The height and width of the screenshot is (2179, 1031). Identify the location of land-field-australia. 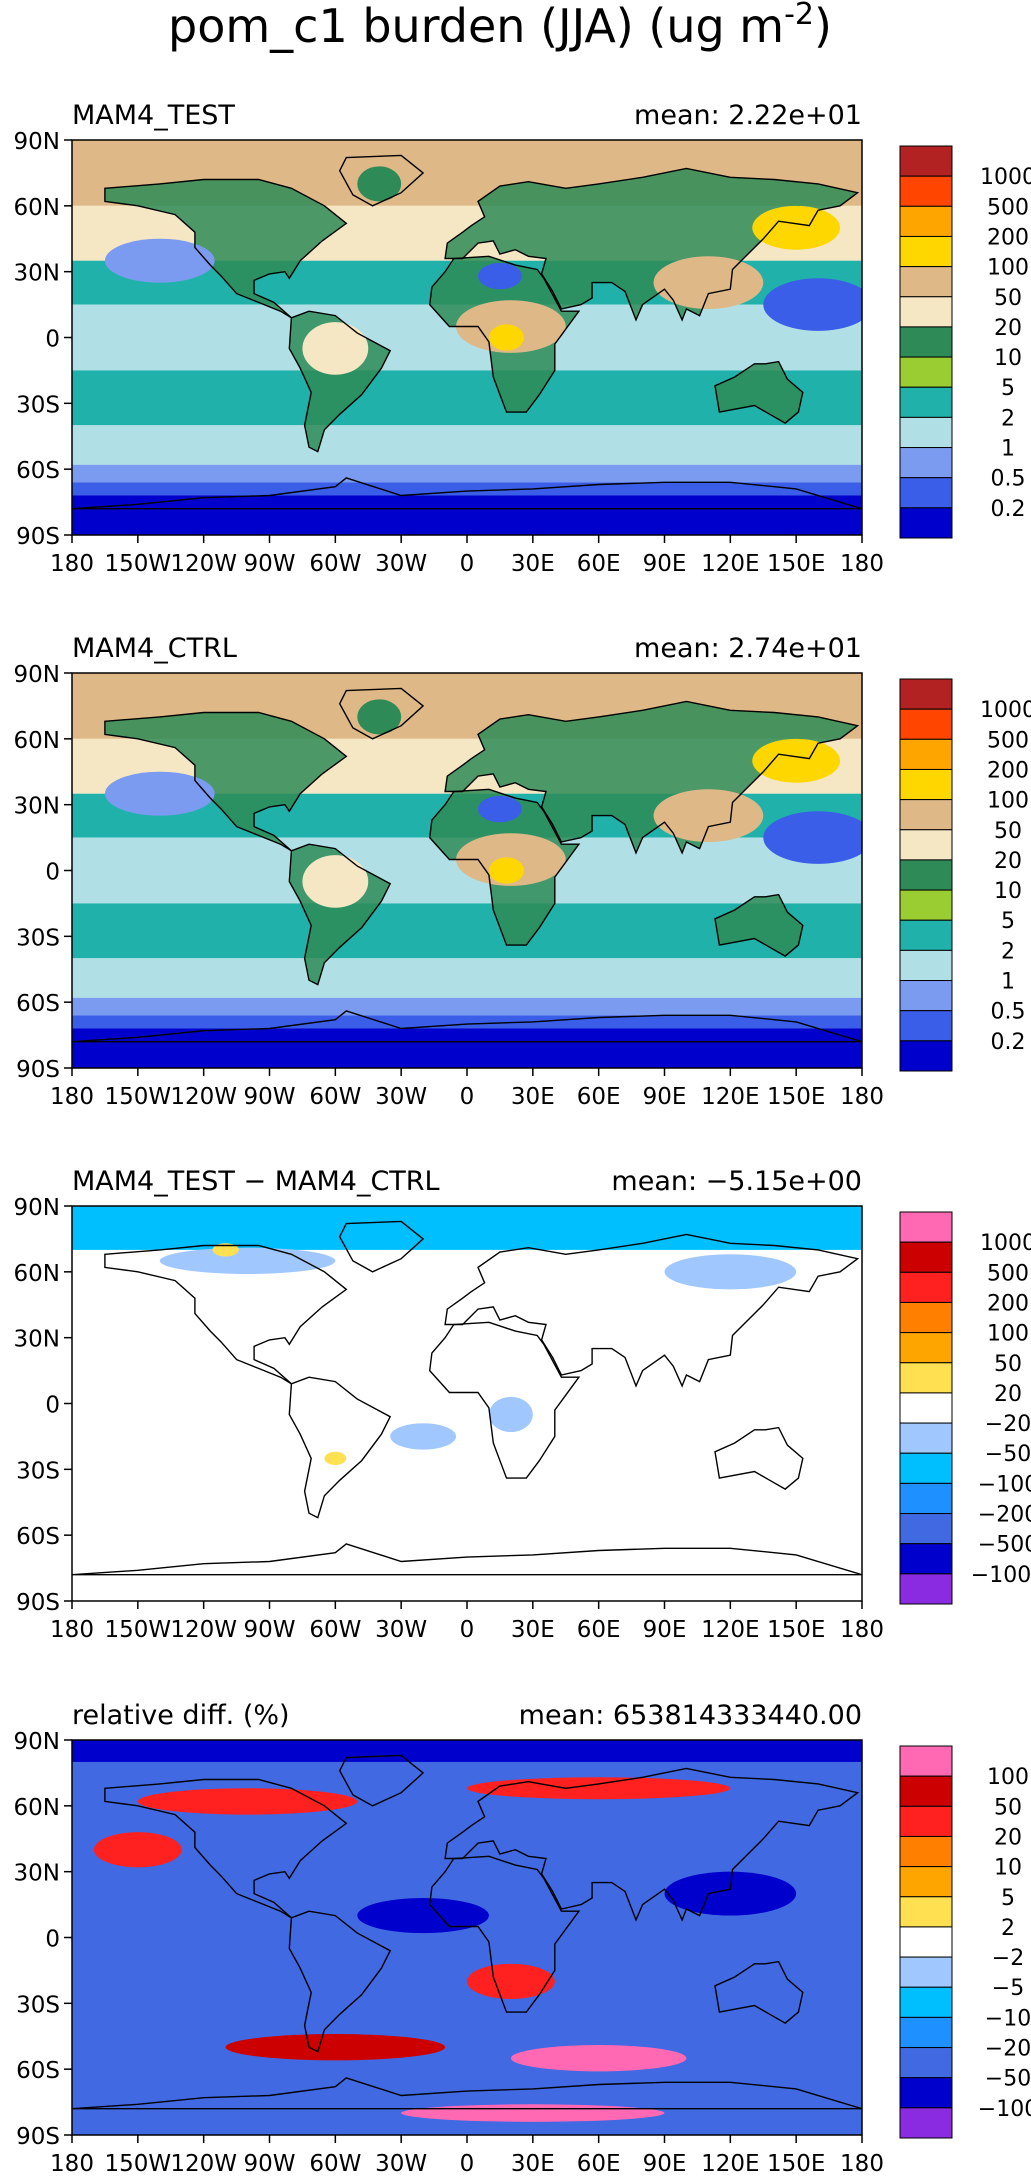
(759, 925).